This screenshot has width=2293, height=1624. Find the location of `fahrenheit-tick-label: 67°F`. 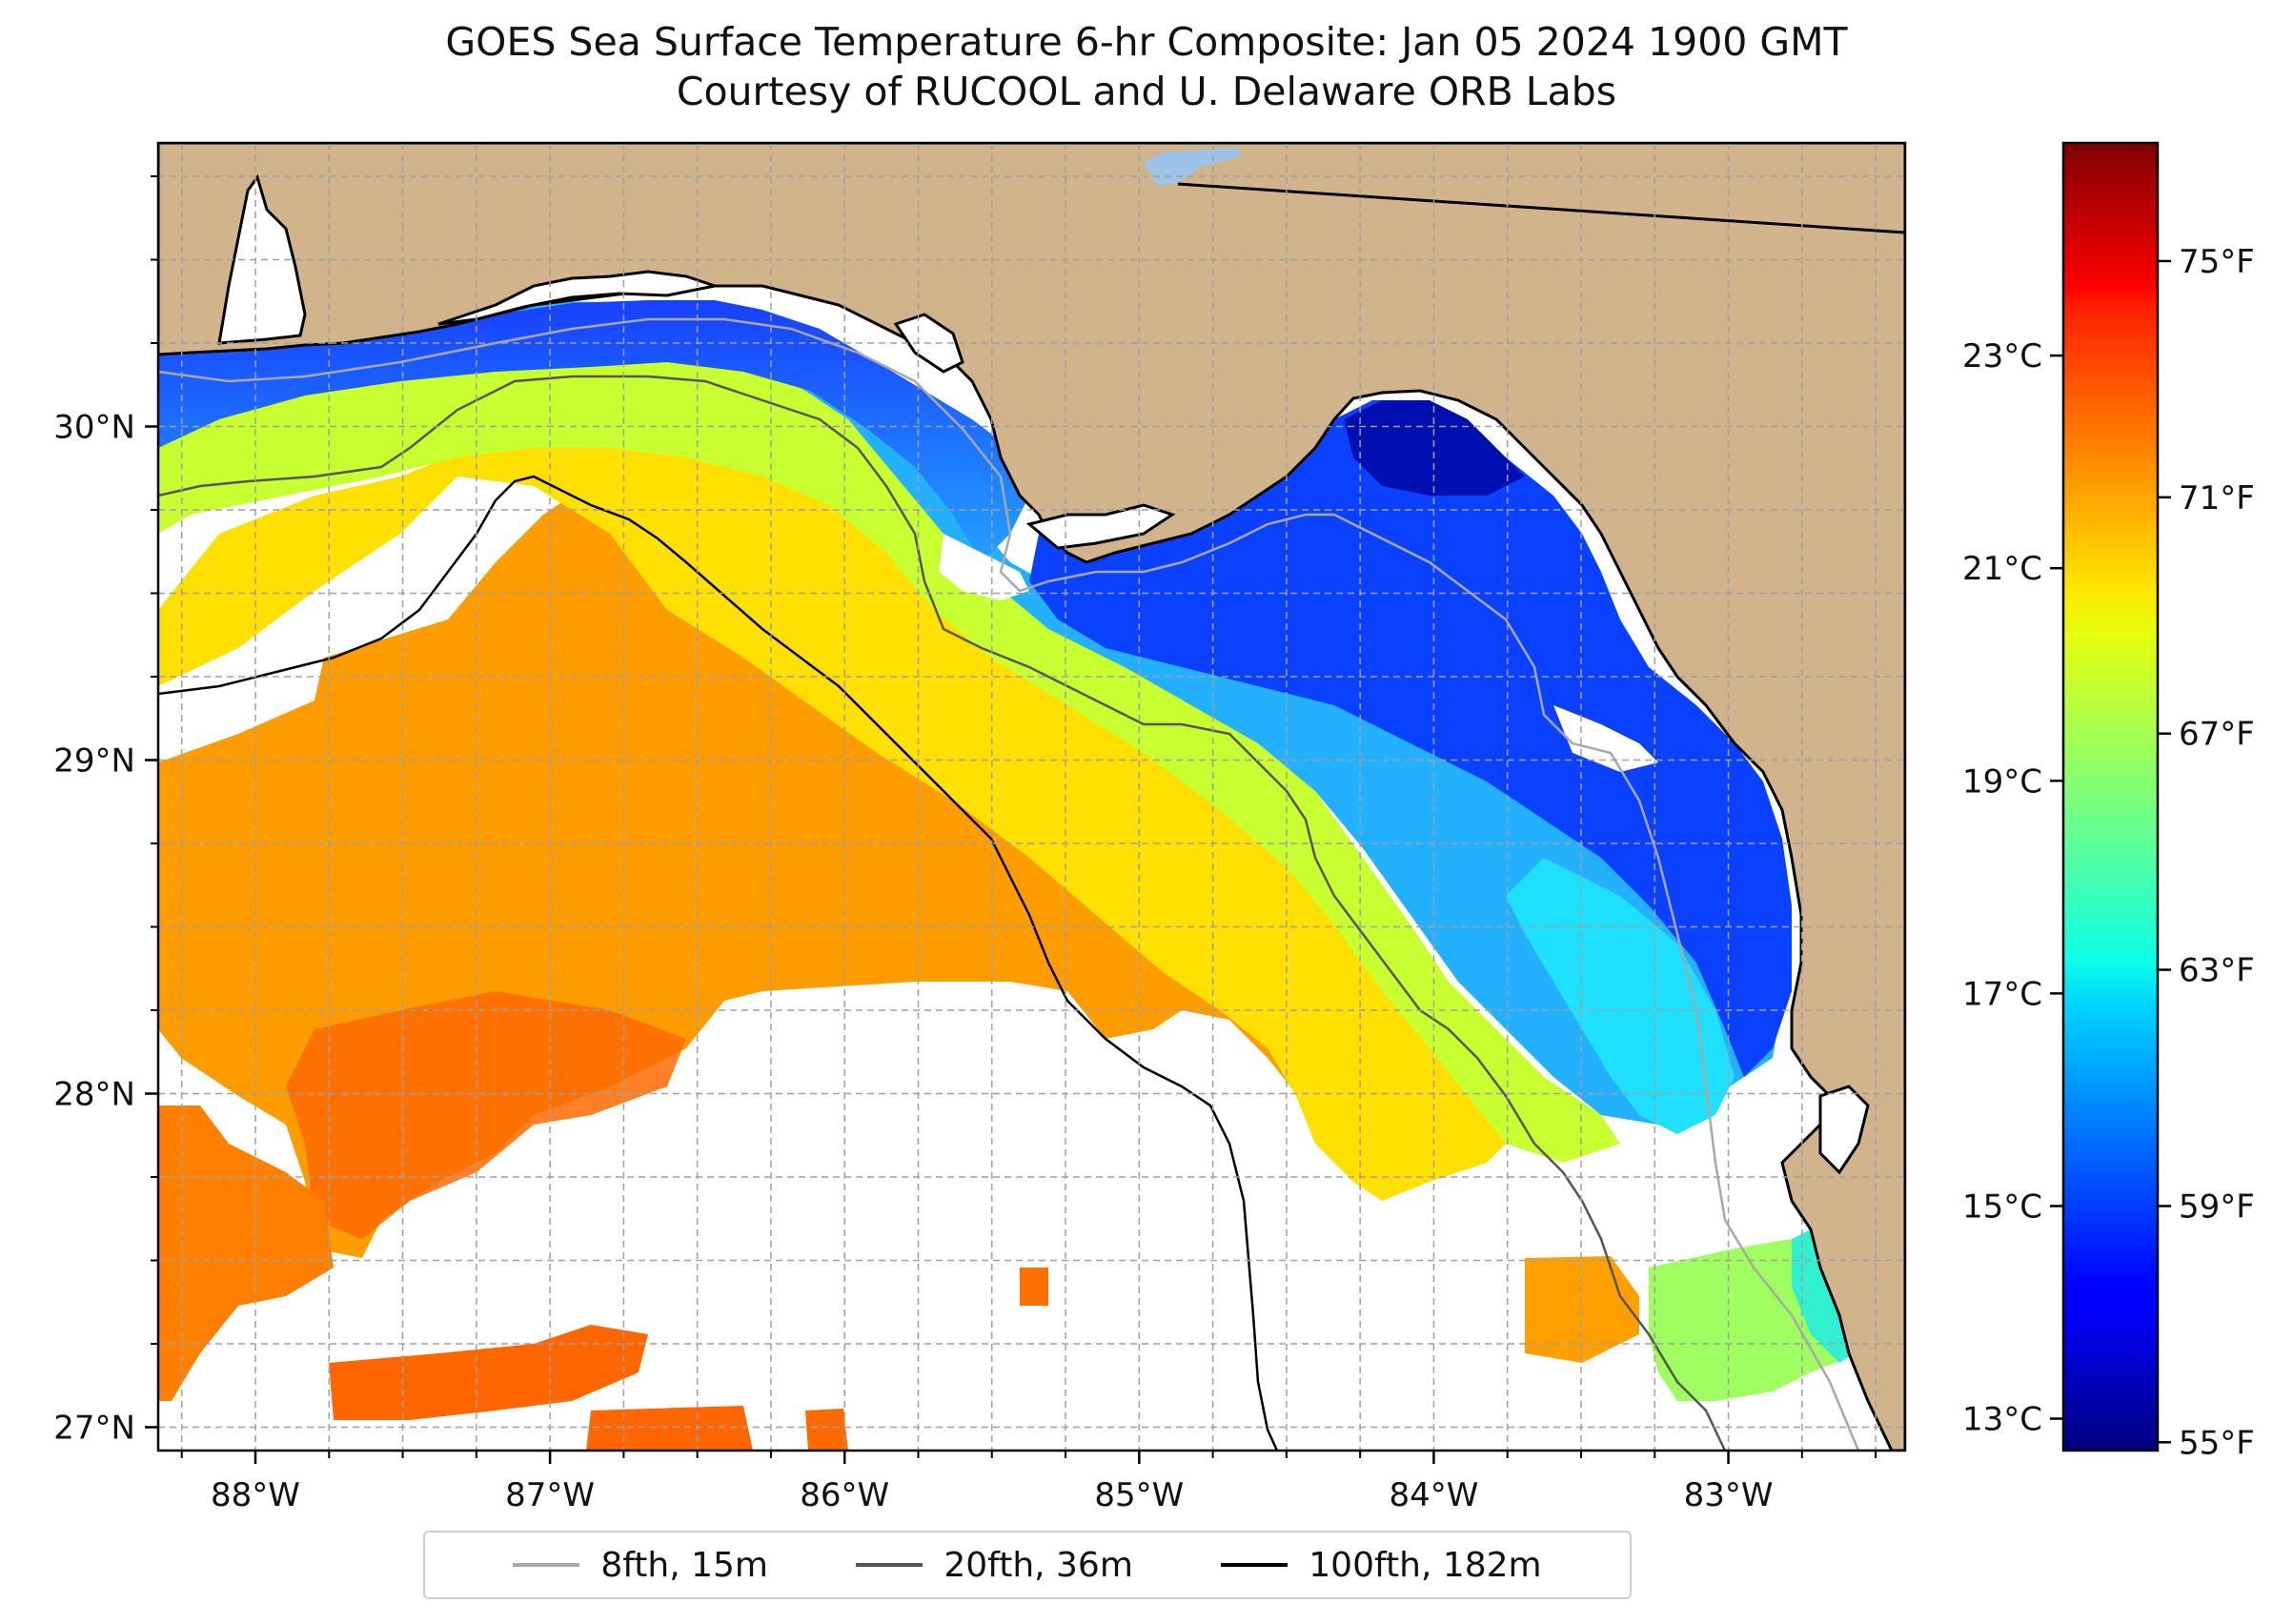

fahrenheit-tick-label: 67°F is located at coordinates (2217, 735).